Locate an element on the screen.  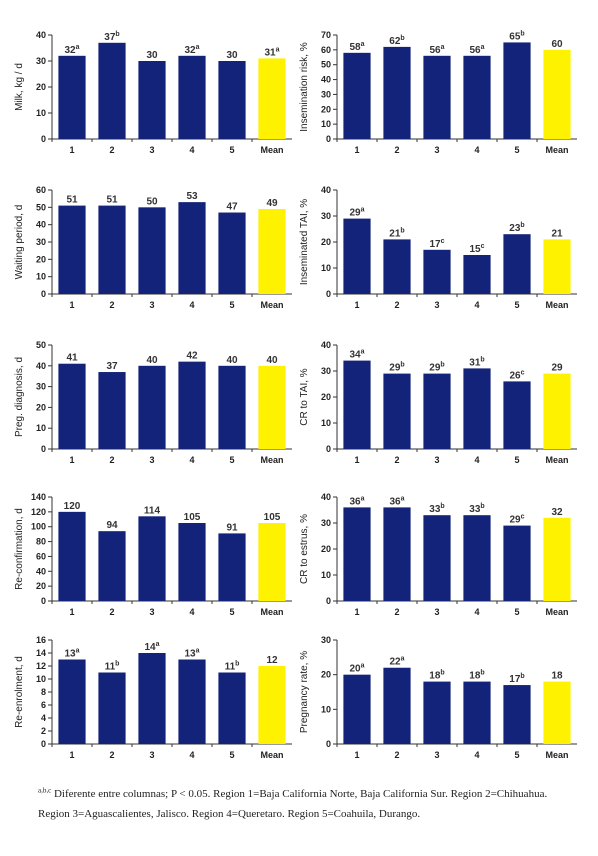
bar-value-label: 56a is located at coordinates (476, 50).